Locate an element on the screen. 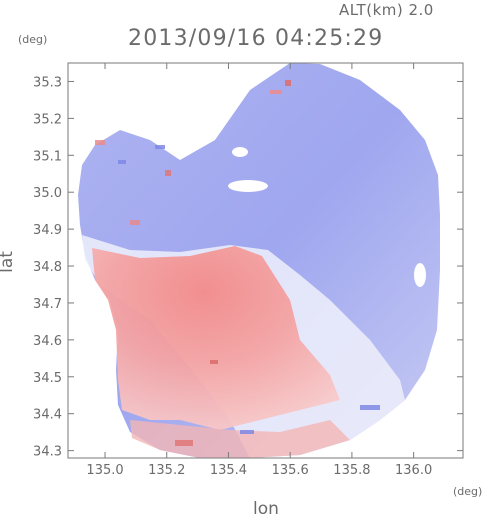 The image size is (491, 521). y-tick-label: 34.4 is located at coordinates (47, 415).